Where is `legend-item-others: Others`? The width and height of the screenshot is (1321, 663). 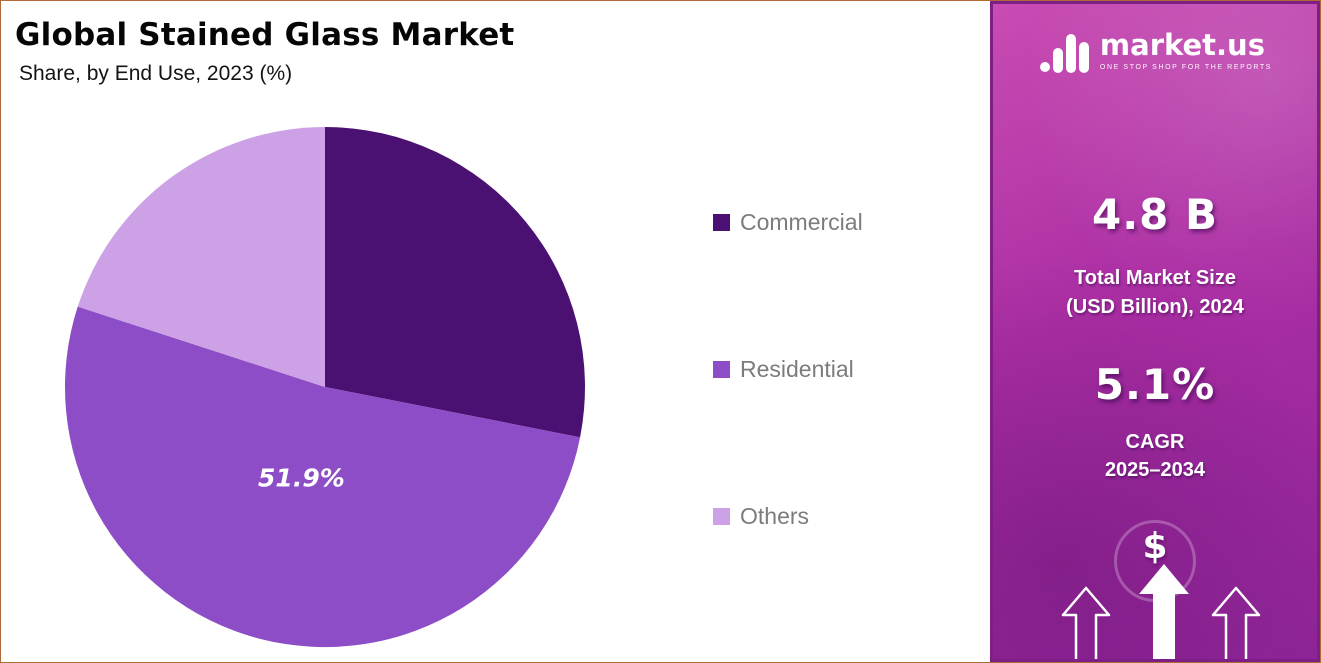 legend-item-others: Others is located at coordinates (788, 516).